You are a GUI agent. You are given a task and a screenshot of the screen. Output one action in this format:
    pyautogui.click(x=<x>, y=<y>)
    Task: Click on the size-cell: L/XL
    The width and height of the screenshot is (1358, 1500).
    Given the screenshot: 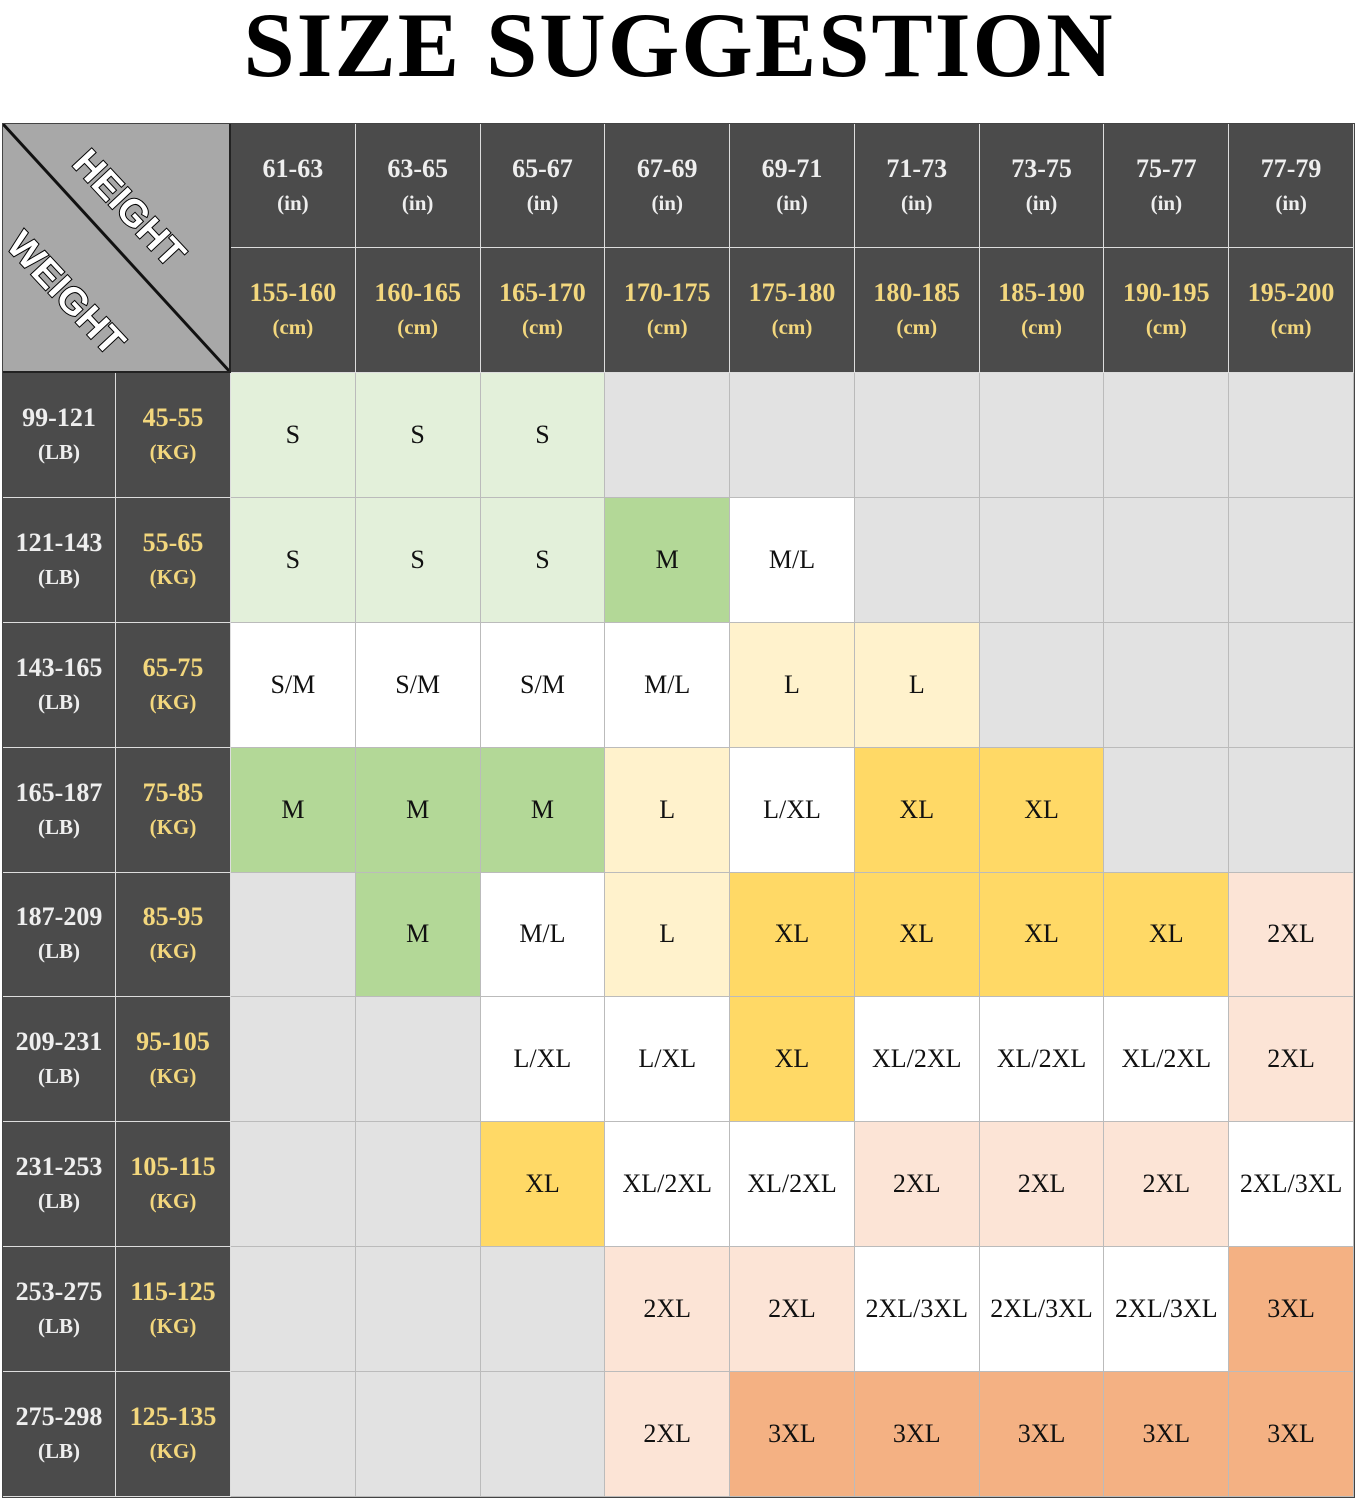 What is the action you would take?
    pyautogui.click(x=543, y=1060)
    